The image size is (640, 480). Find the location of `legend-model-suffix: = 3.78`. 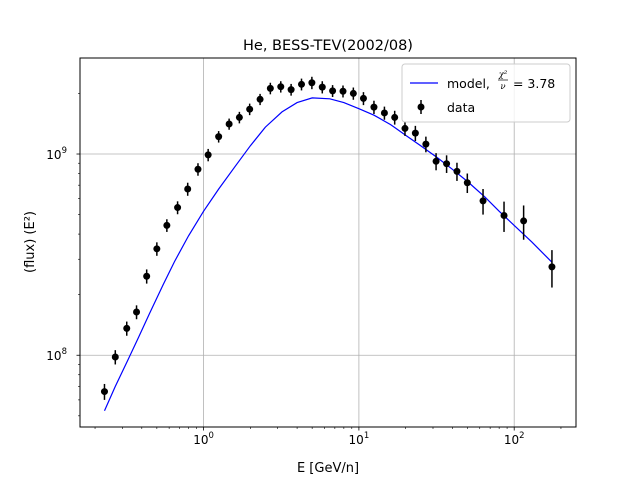

legend-model-suffix: = 3.78 is located at coordinates (532, 83).